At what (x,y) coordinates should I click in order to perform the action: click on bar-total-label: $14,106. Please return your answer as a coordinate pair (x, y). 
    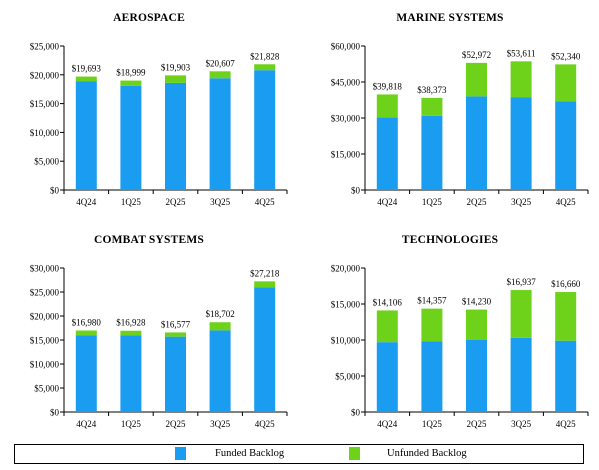
    Looking at the image, I should click on (388, 302).